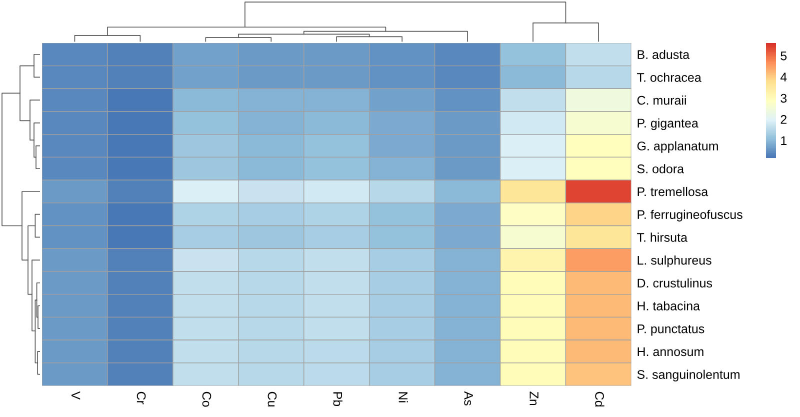 The height and width of the screenshot is (417, 800). What do you see at coordinates (668, 124) in the screenshot?
I see `y-tick-label: P. gigantea` at bounding box center [668, 124].